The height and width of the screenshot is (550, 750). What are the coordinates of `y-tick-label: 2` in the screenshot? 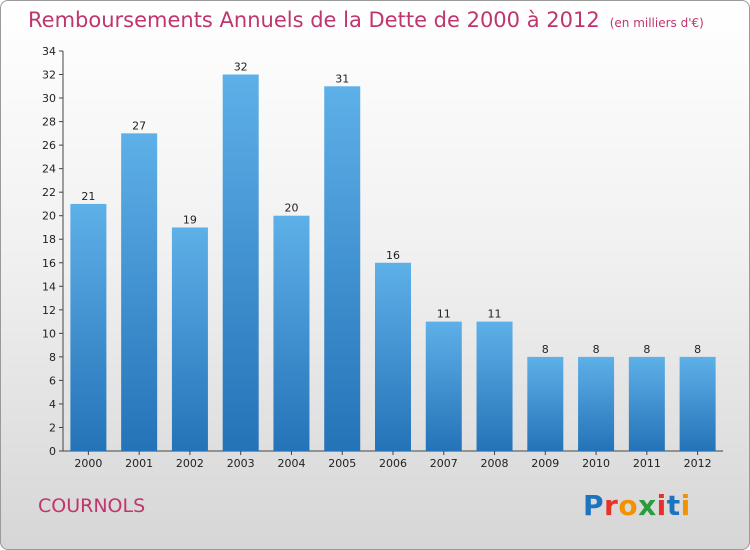 It's located at (52, 427).